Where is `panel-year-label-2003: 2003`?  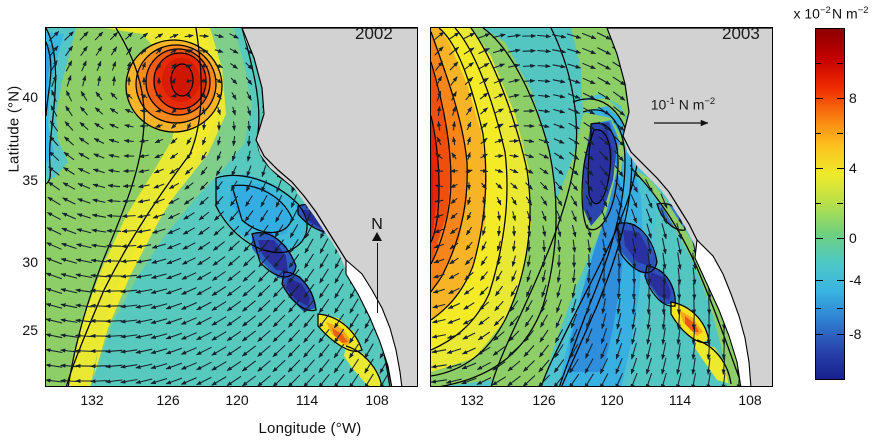
panel-year-label-2003: 2003 is located at coordinates (741, 33).